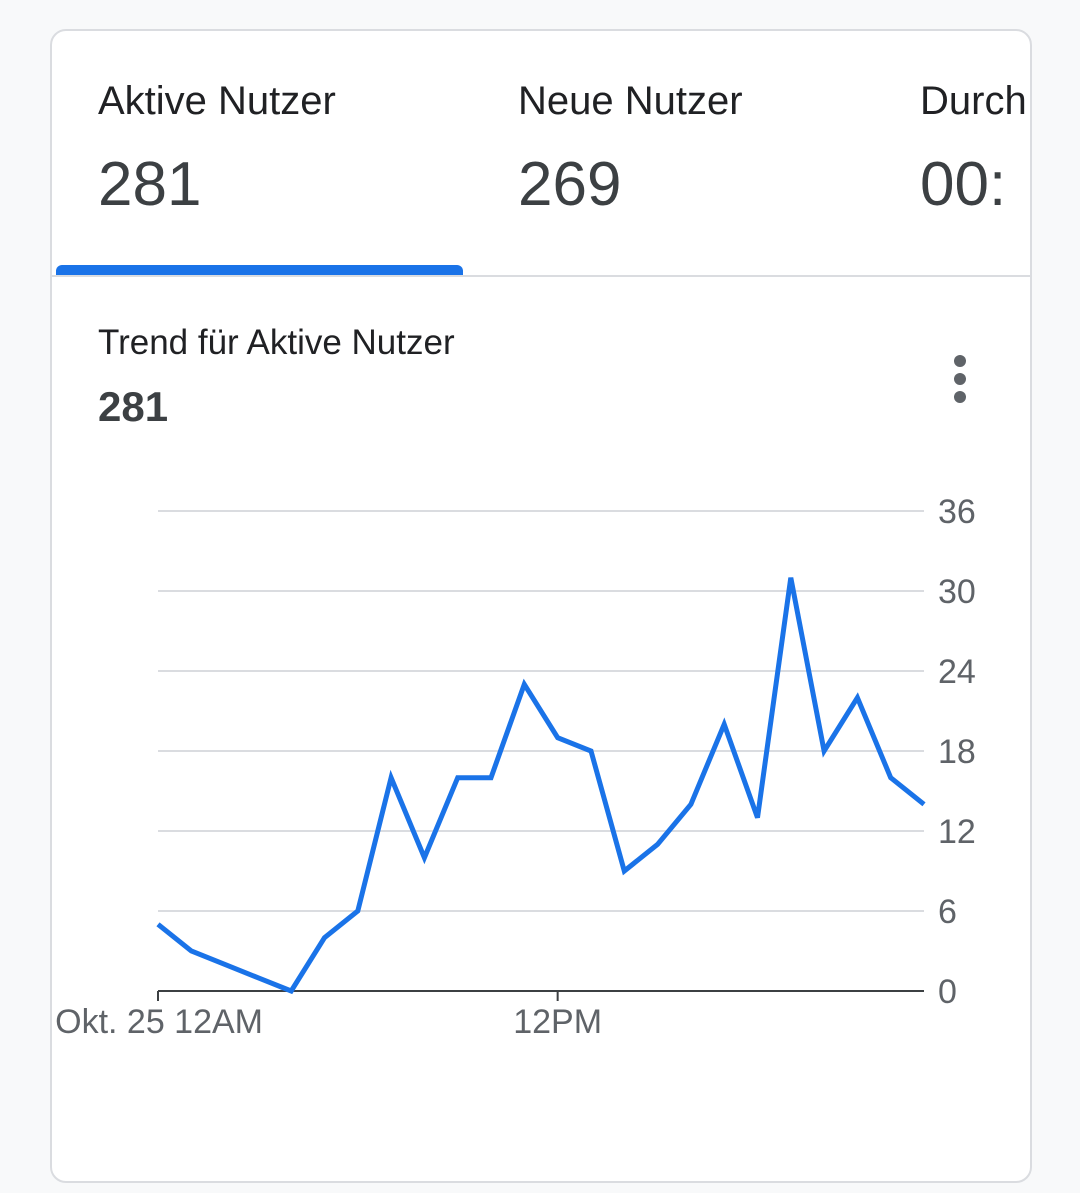 Image resolution: width=1080 pixels, height=1193 pixels. I want to click on y-tick-label: 6, so click(947, 912).